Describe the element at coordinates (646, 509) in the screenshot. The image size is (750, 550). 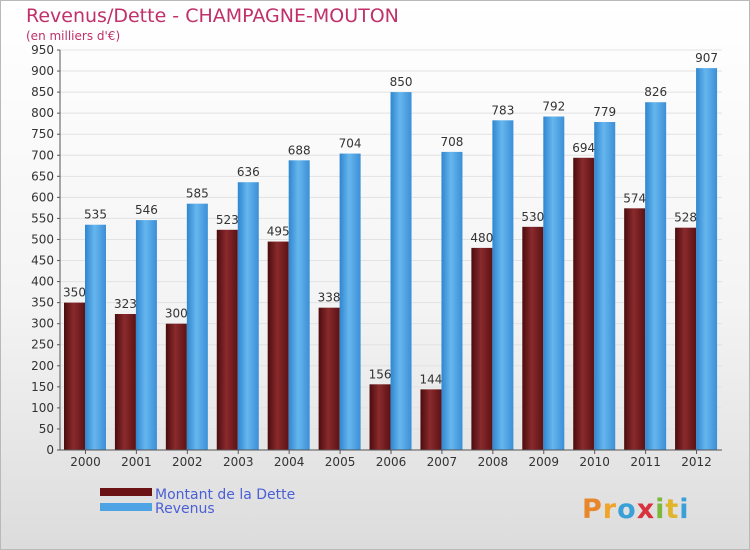
I see `logo-letter-3: x` at that location.